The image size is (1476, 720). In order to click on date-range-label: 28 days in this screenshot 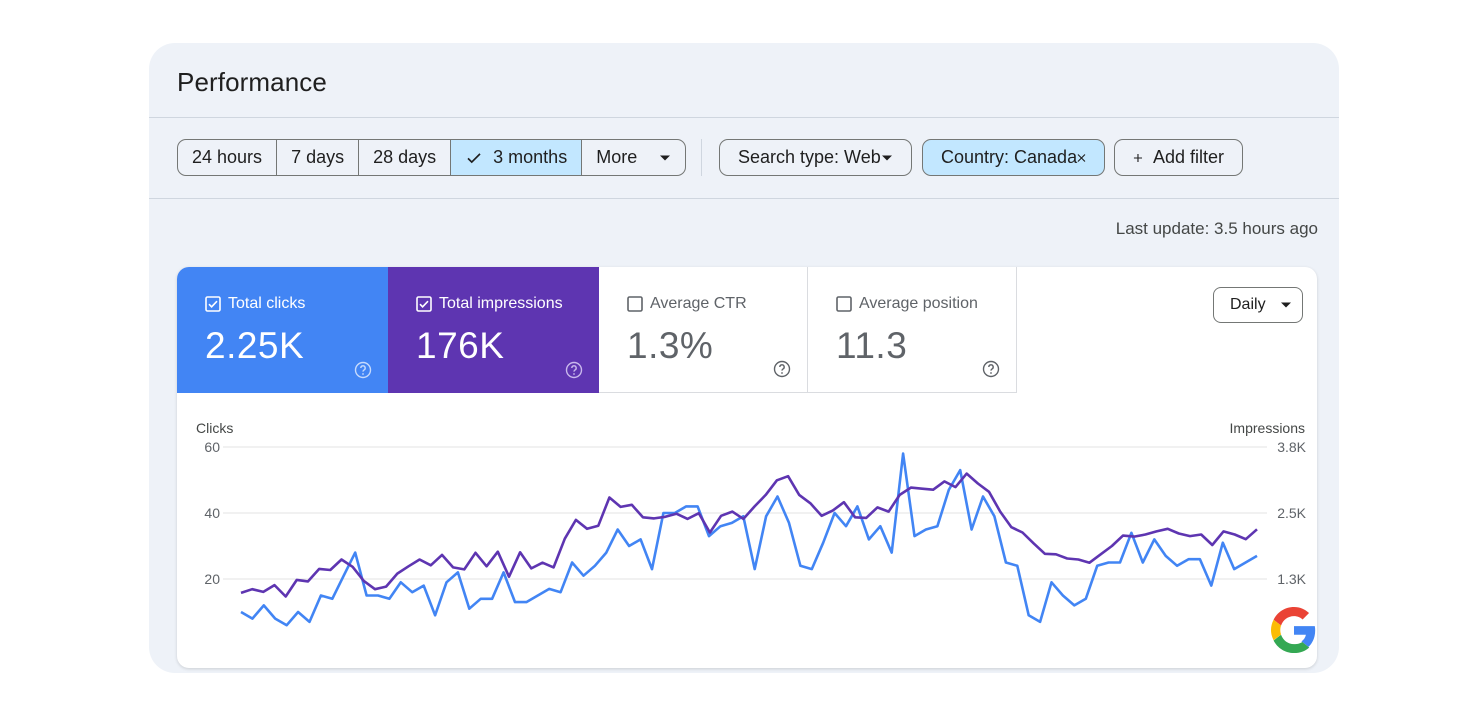, I will do `click(405, 157)`.